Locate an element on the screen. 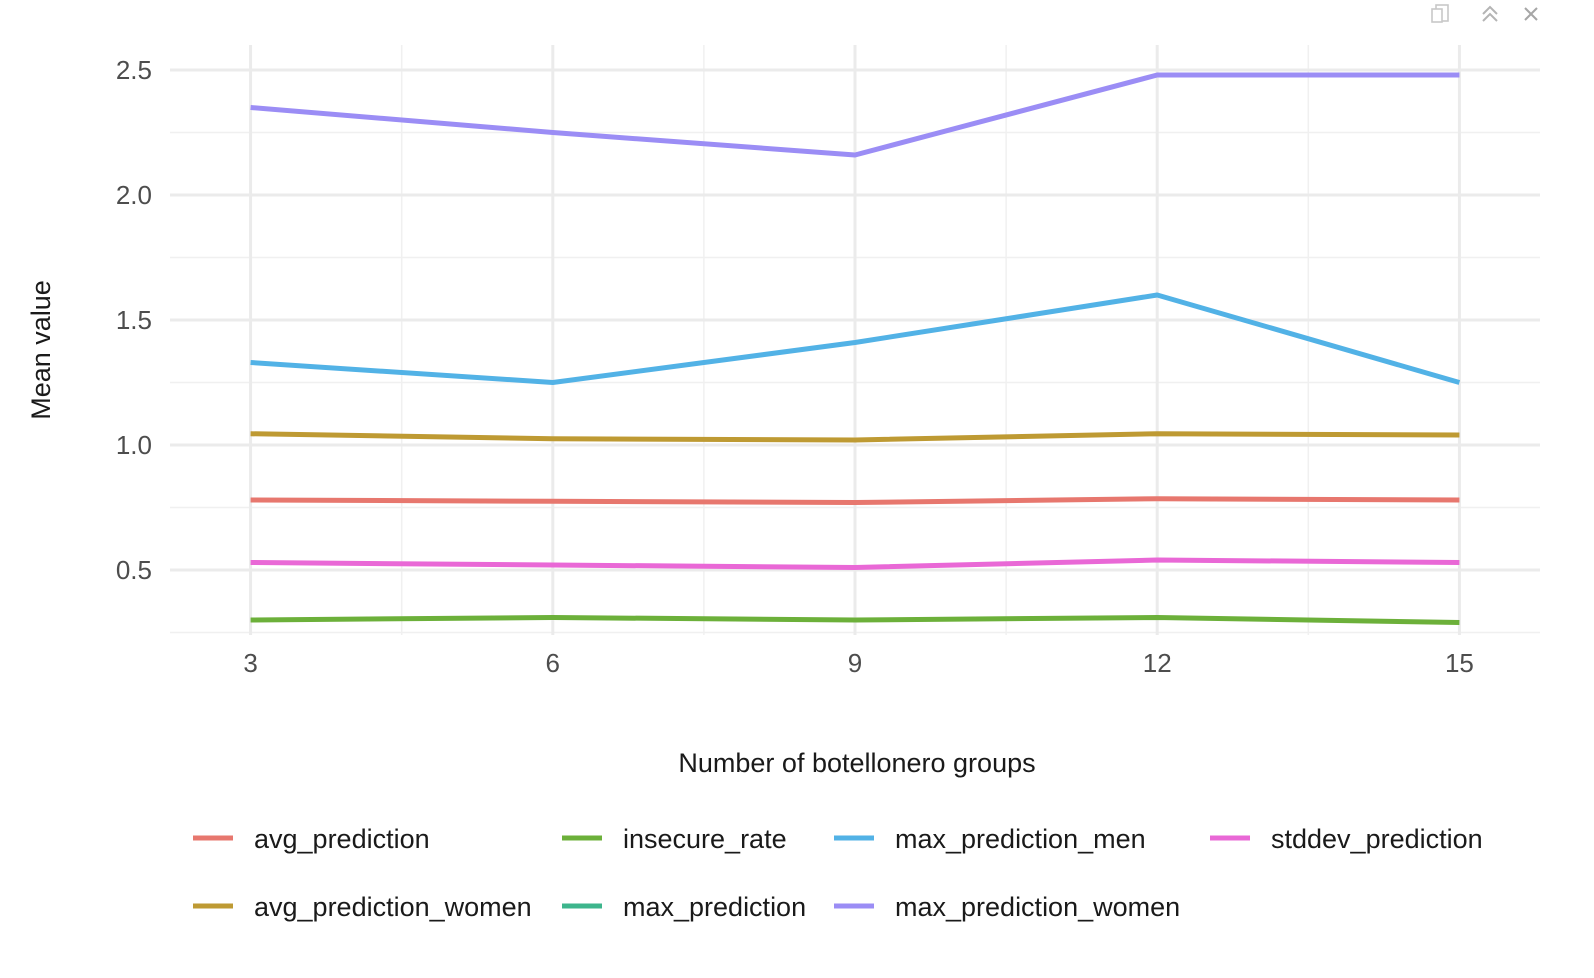 The width and height of the screenshot is (1594, 978). x-axis-title: Number of botellonero groups is located at coordinates (856, 763).